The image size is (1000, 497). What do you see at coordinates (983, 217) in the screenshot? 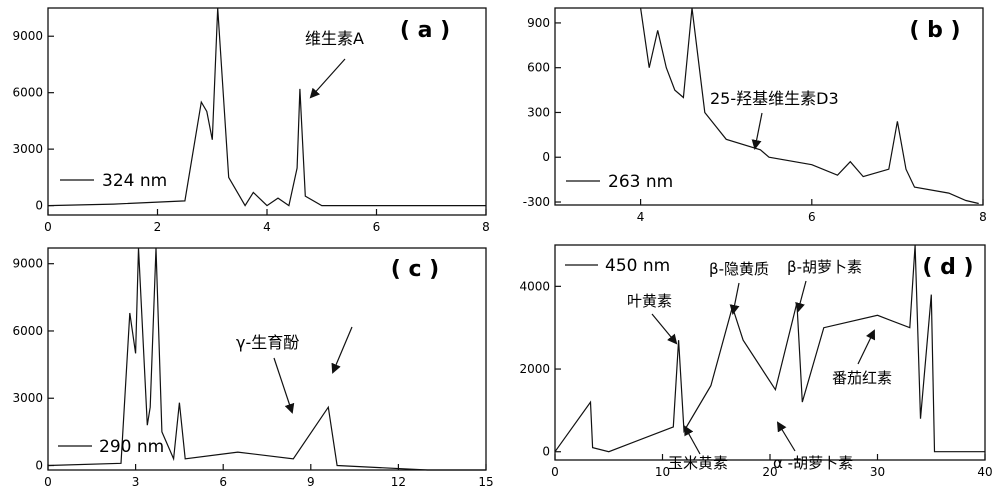
I see `panel-b-x-tick-label: 8` at bounding box center [983, 217].